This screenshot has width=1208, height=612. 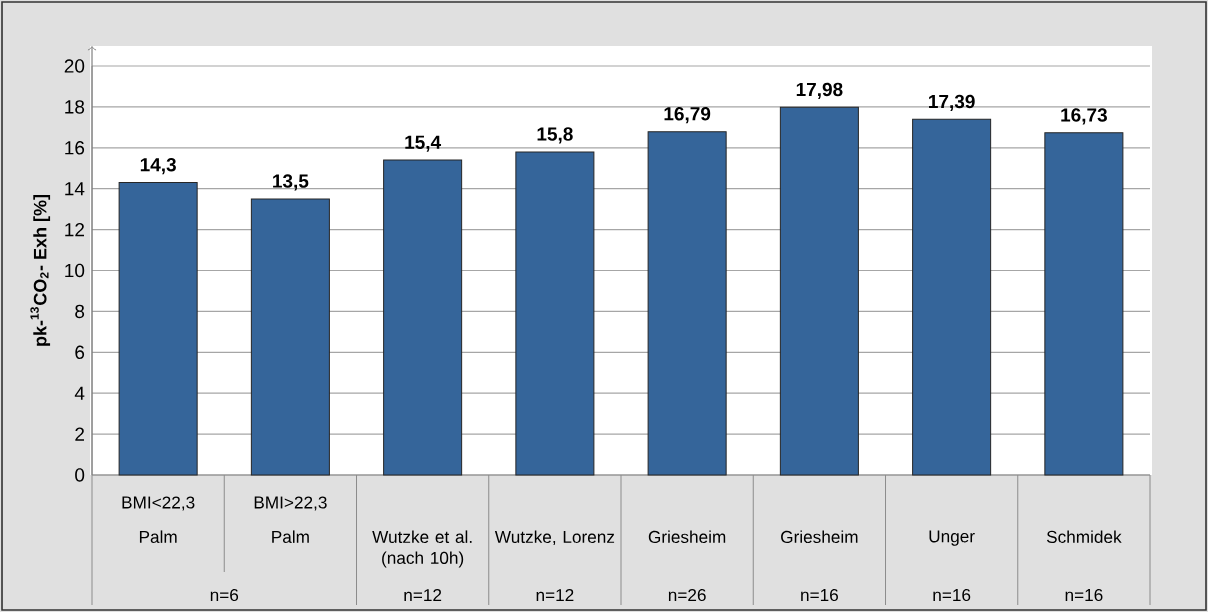 I want to click on x-tick-label: Schmidek, so click(x=1084, y=537).